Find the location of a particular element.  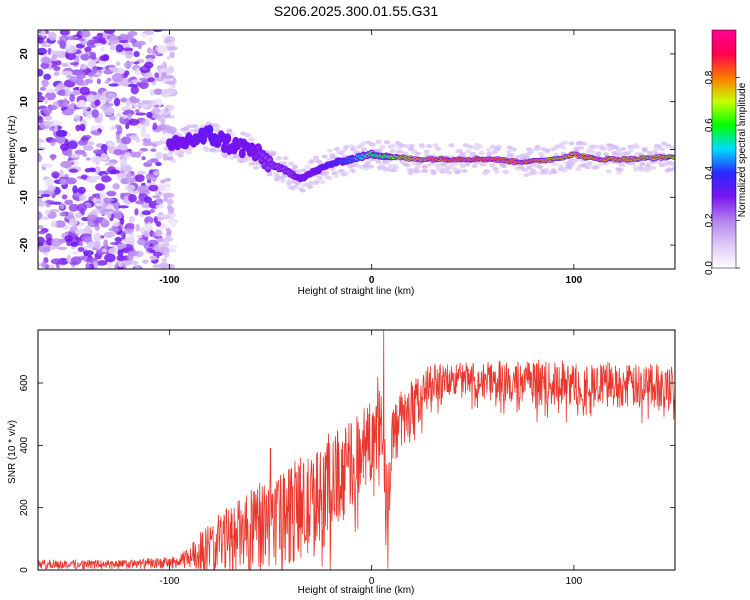

snr-x-tick-label: 0 is located at coordinates (372, 581).